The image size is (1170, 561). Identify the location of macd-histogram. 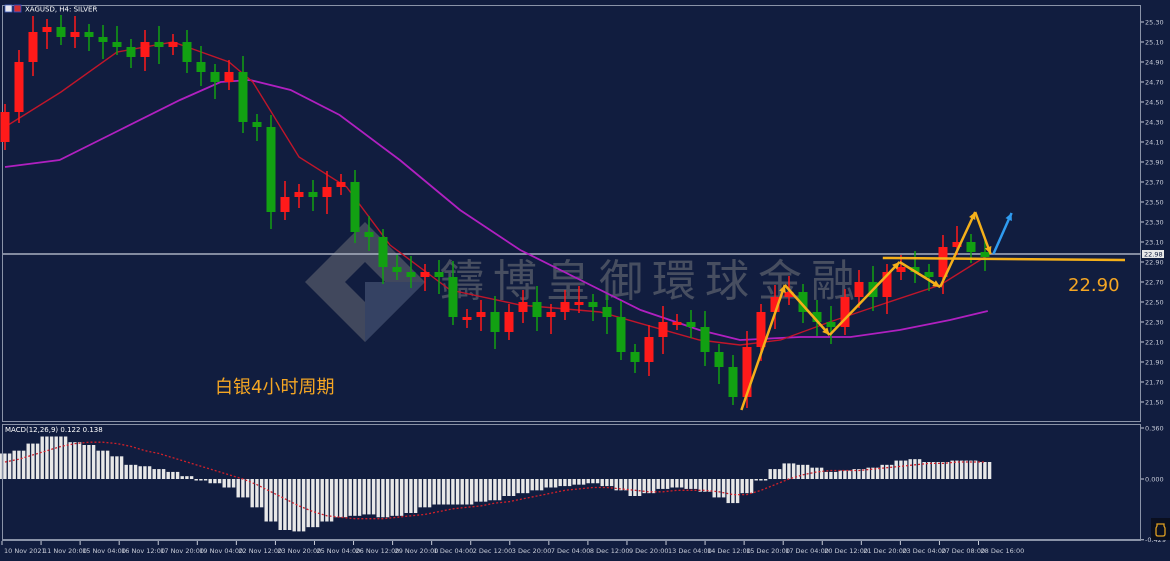
(496, 484).